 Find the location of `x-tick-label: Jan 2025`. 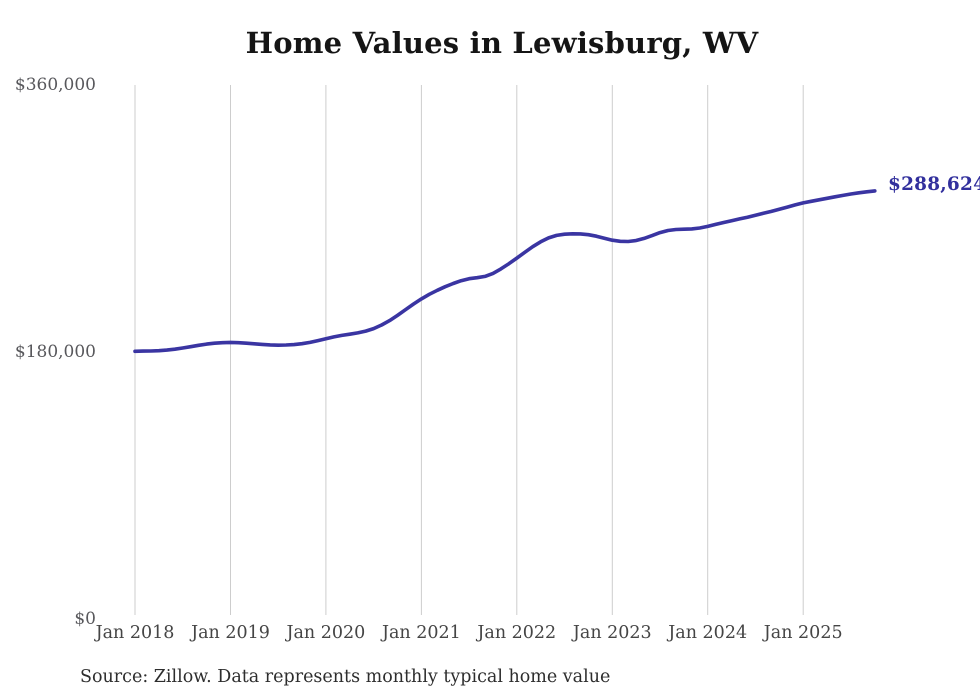

x-tick-label: Jan 2025 is located at coordinates (803, 633).